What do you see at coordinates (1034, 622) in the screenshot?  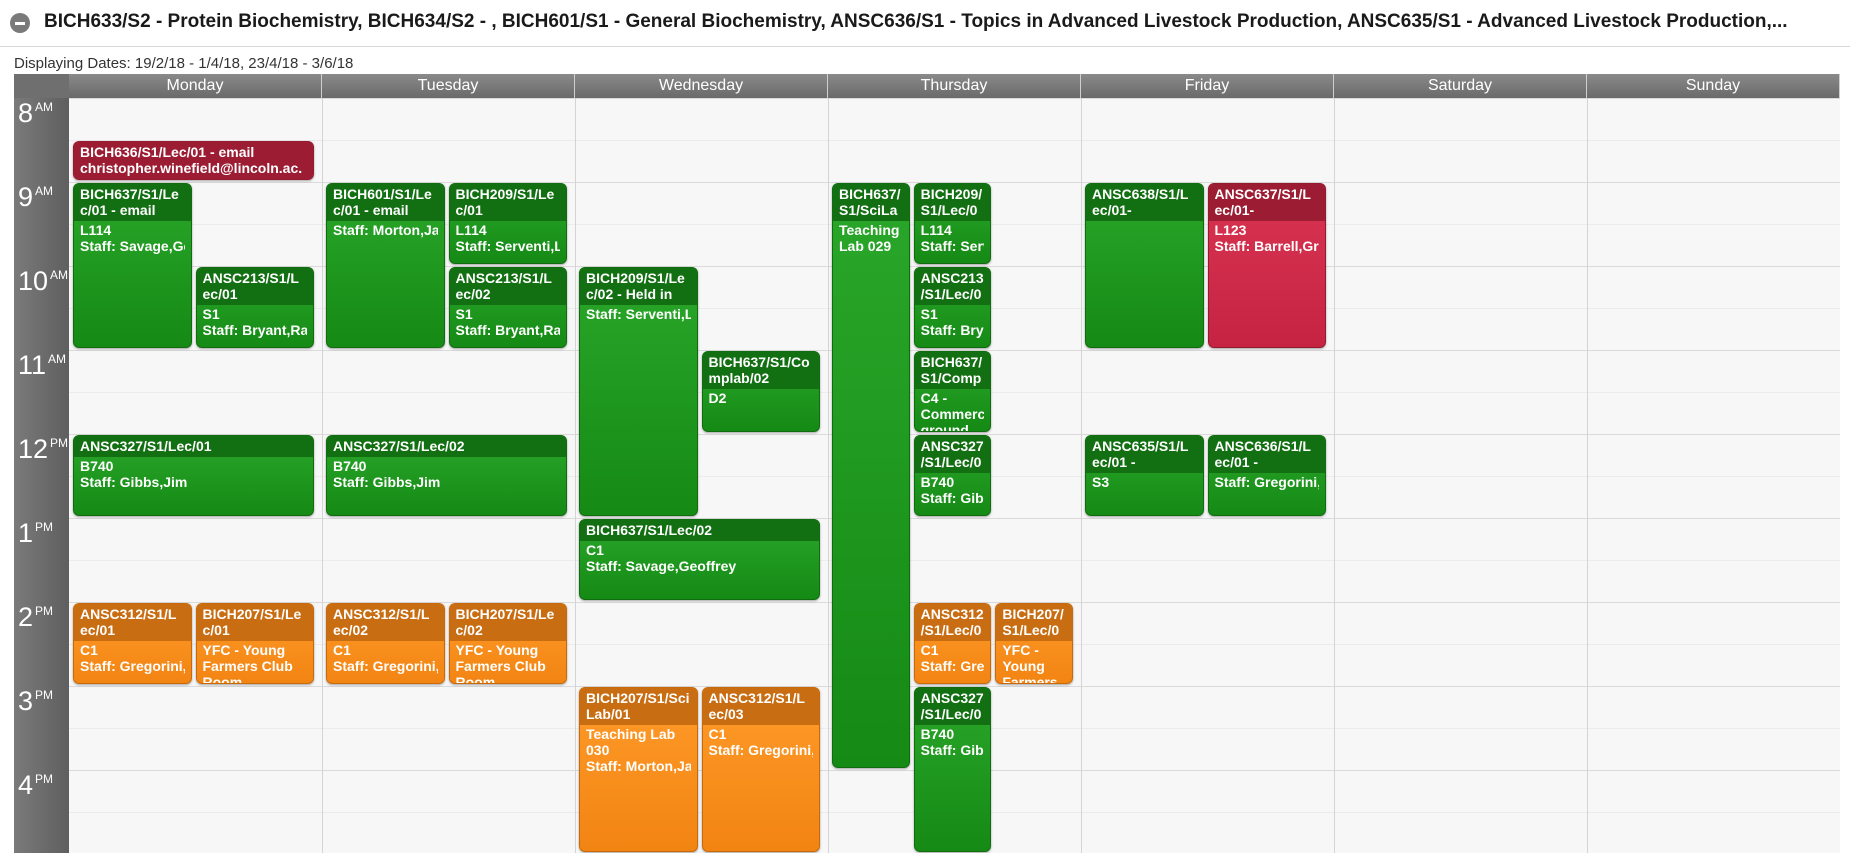 I see `event-title: BICH207/ S1/Lec/0` at bounding box center [1034, 622].